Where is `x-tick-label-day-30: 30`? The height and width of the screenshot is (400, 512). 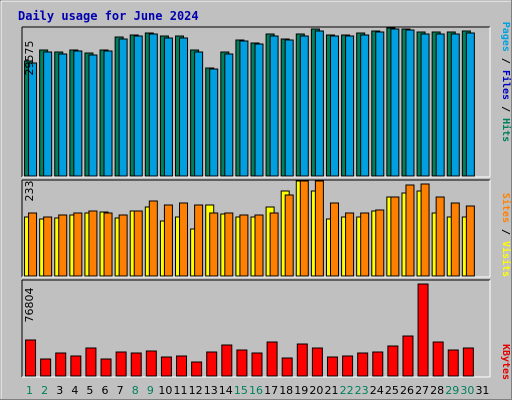
x-tick-label-day-30: 30 is located at coordinates (467, 390).